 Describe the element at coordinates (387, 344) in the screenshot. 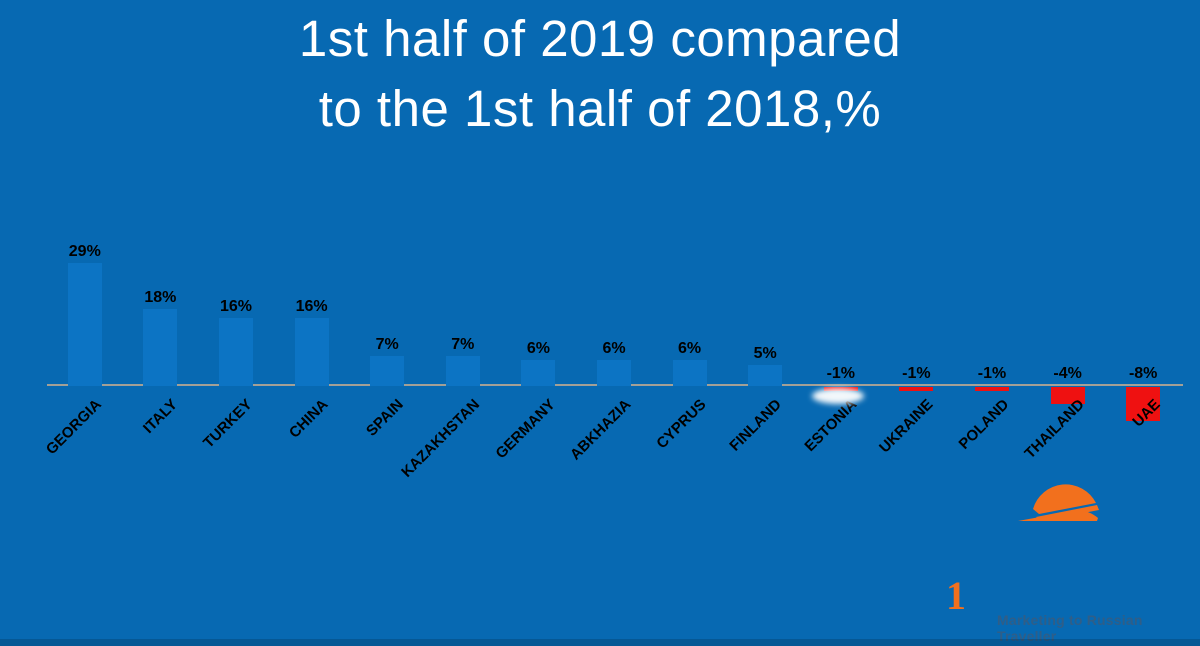

I see `value-label-spain: 7%` at that location.